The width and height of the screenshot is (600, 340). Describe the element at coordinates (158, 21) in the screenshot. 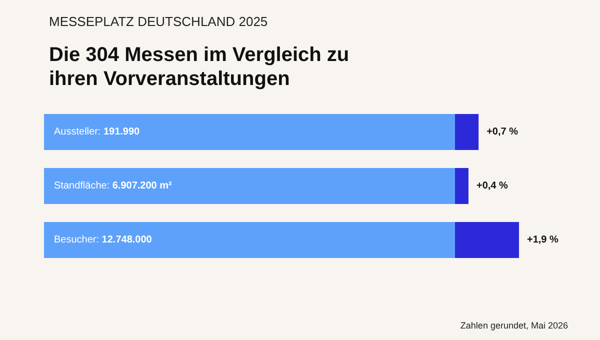

I see `text: MESSEPLATZ DEUTSCHLAND 2025` at that location.